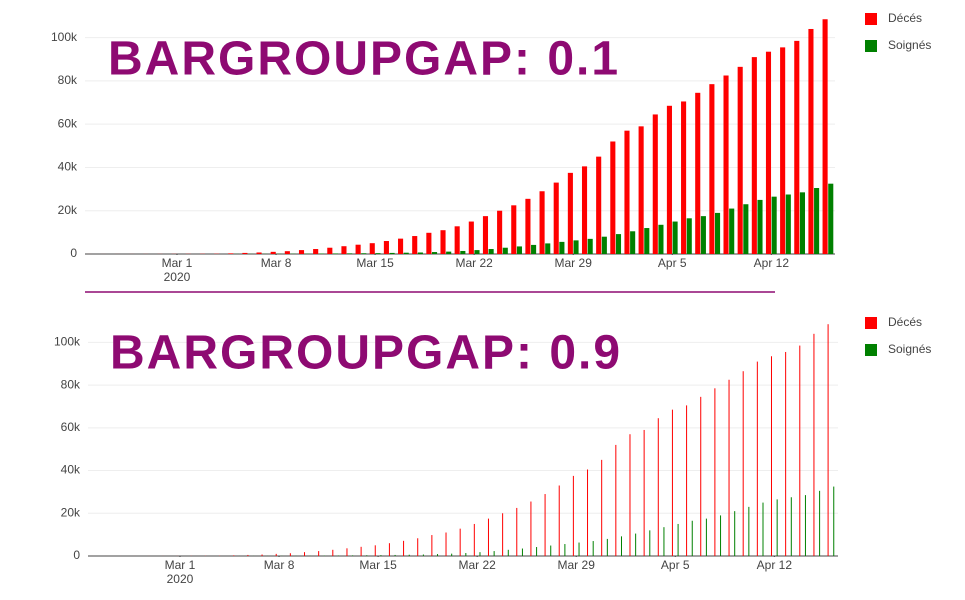 The width and height of the screenshot is (965, 600). What do you see at coordinates (68, 123) in the screenshot?
I see `y-tick-label: 60k` at bounding box center [68, 123].